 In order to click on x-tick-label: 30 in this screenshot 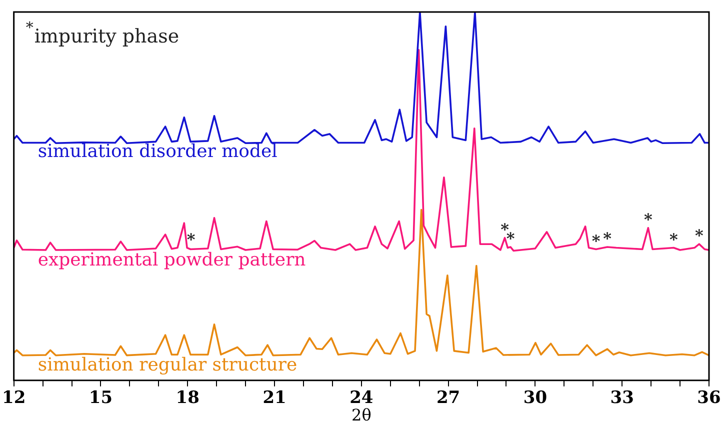, I will do `click(535, 398)`.